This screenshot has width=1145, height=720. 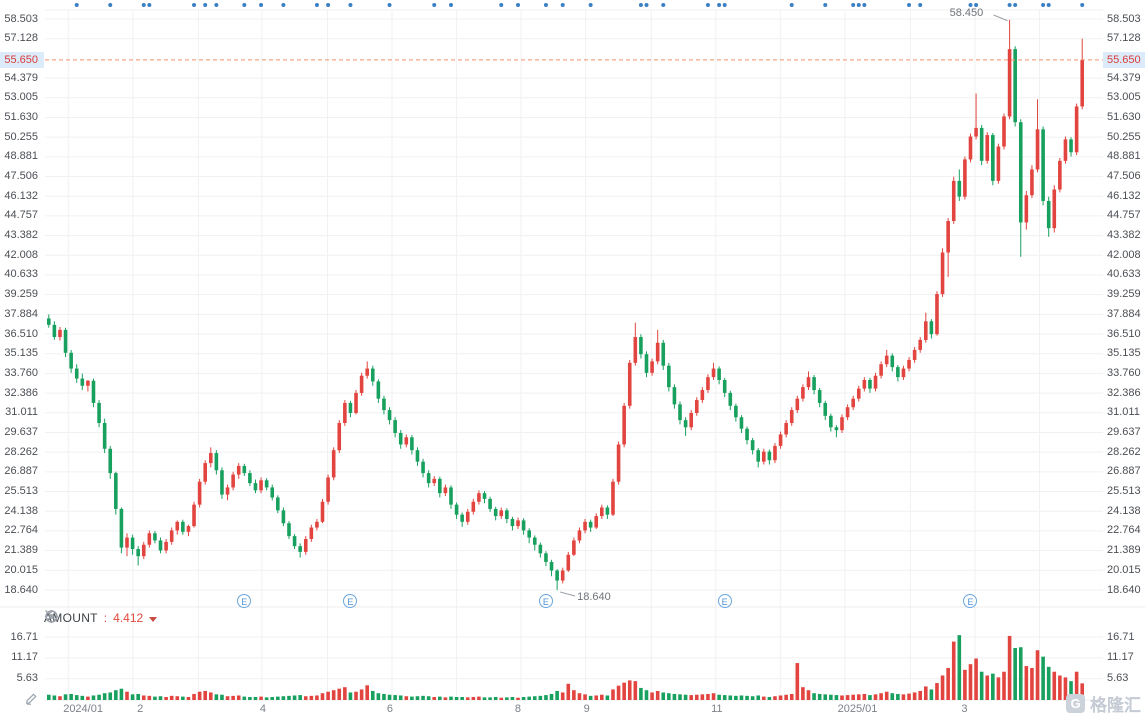 What do you see at coordinates (1075, 703) in the screenshot?
I see `watermark-logo: G` at bounding box center [1075, 703].